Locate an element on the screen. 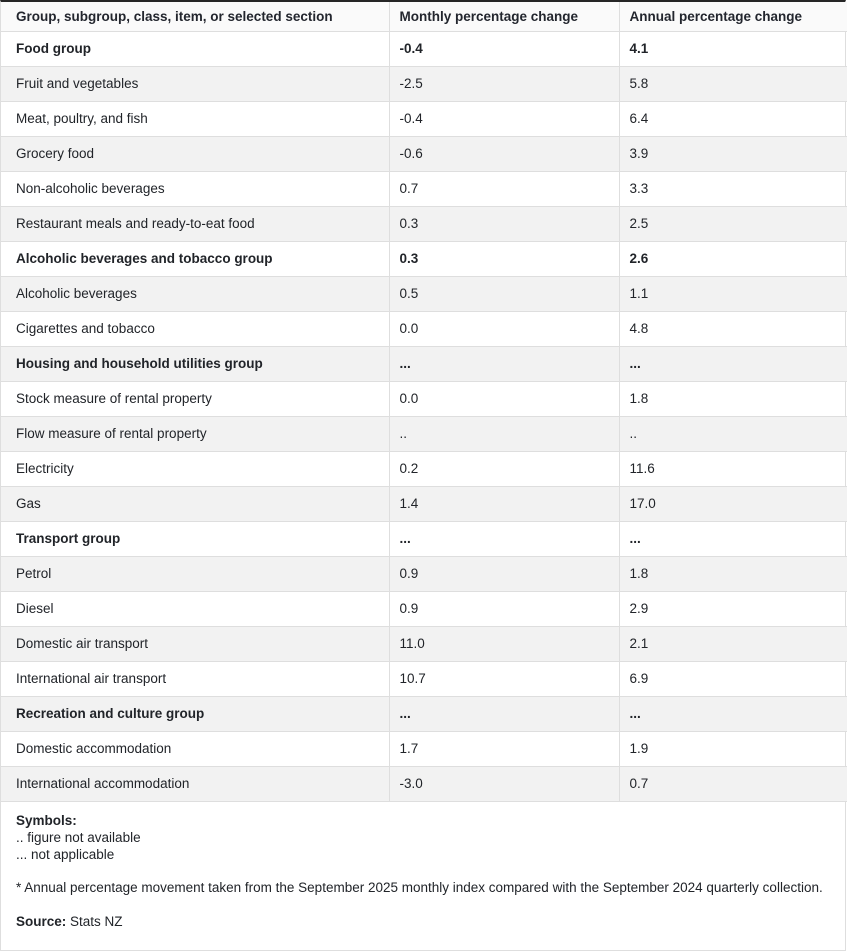 The height and width of the screenshot is (951, 848). annual-value: 4.1 is located at coordinates (732, 48).